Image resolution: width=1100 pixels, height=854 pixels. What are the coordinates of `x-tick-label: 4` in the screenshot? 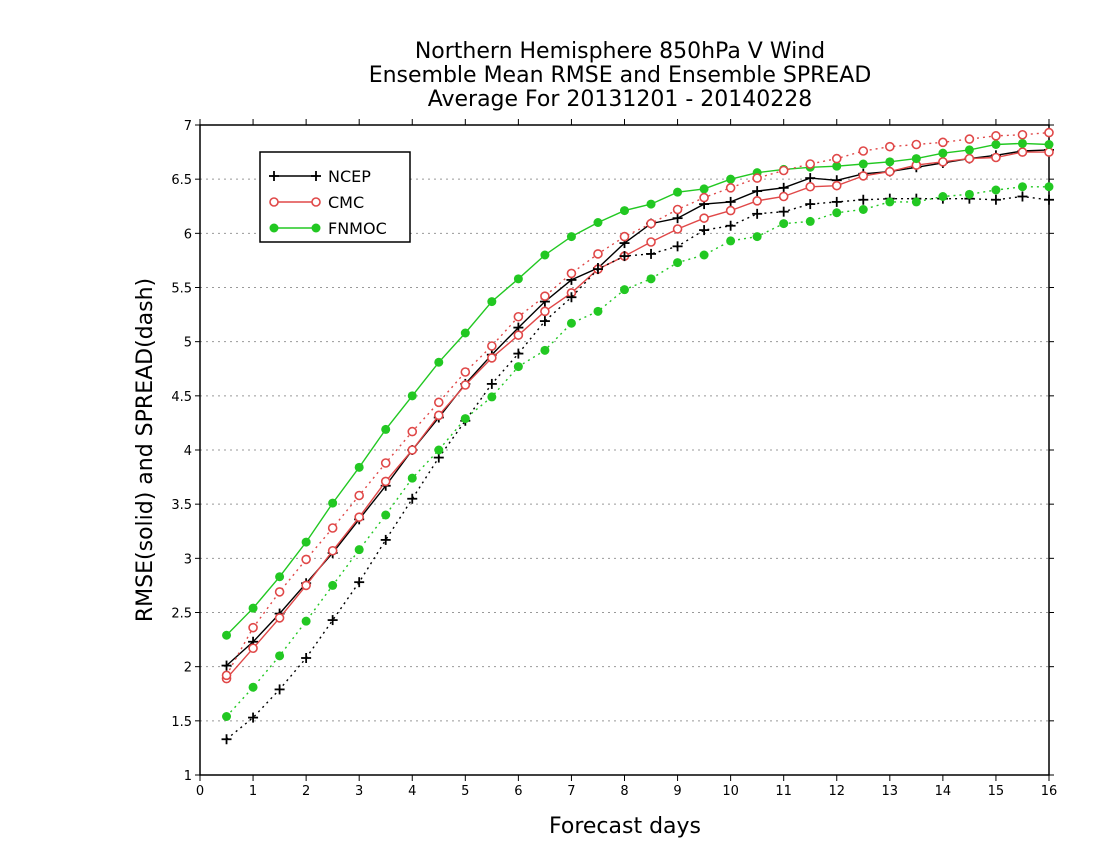 It's located at (412, 791).